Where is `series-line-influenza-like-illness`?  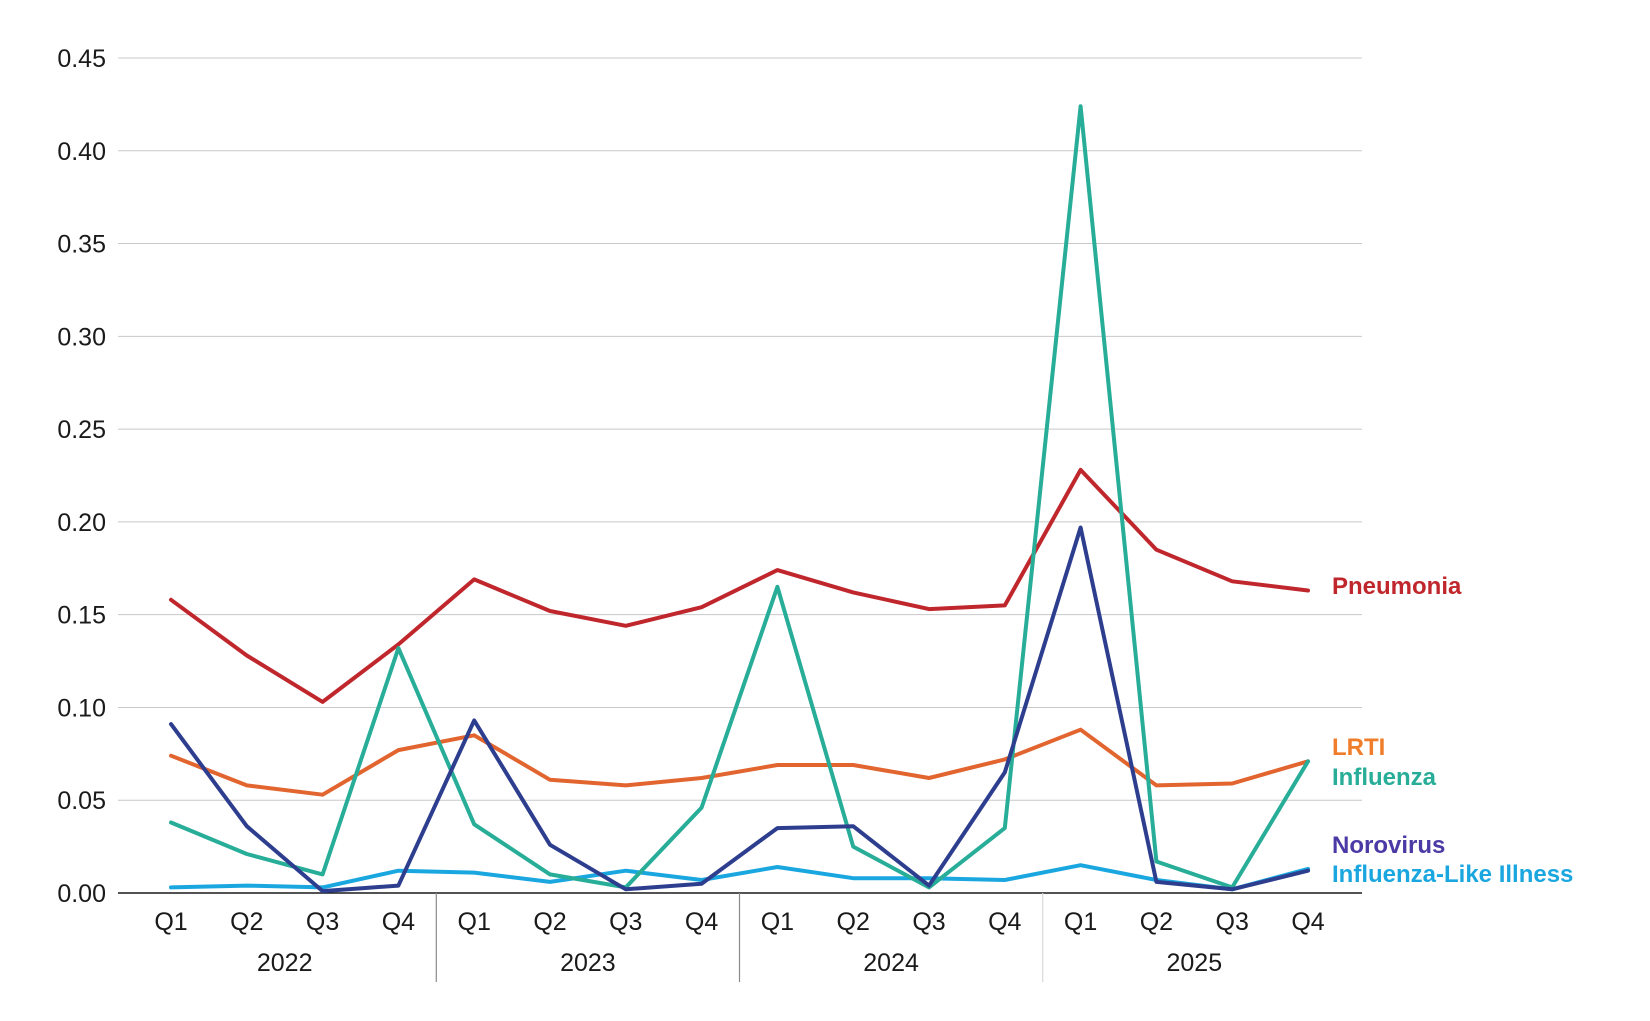 series-line-influenza-like-illness is located at coordinates (739, 877).